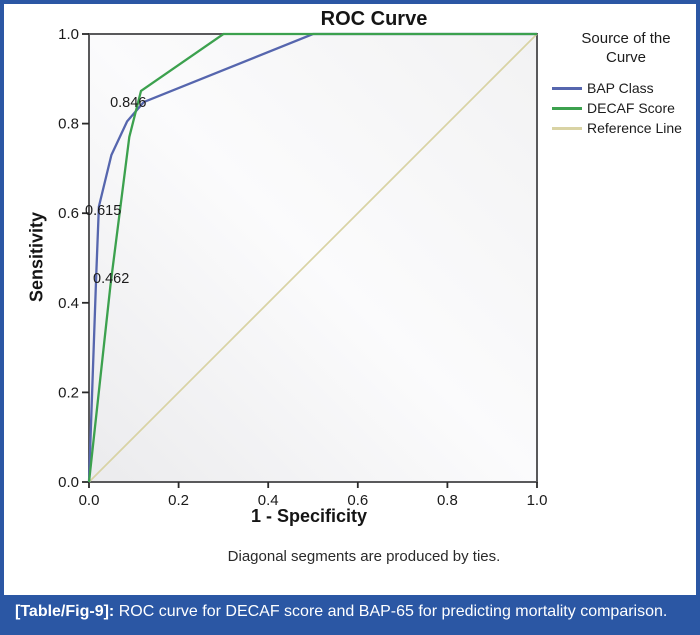 The height and width of the screenshot is (635, 700). I want to click on caption-tag: [Table/Fig-9]:, so click(65, 611).